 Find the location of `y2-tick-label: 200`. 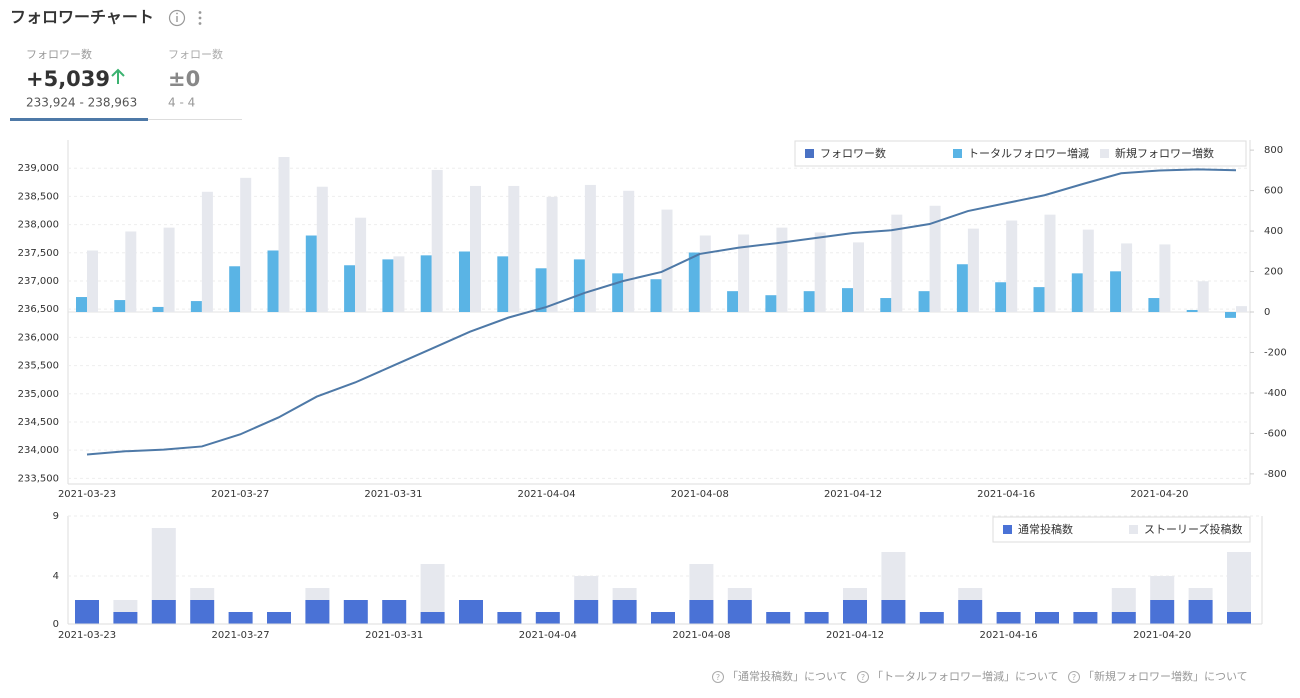

y2-tick-label: 200 is located at coordinates (1273, 272).